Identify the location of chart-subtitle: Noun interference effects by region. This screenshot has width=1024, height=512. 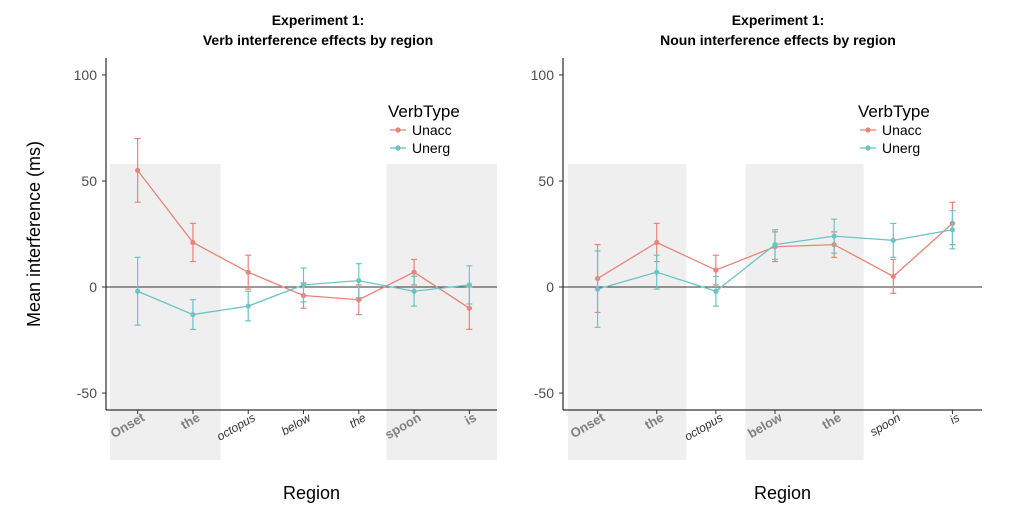
(778, 40).